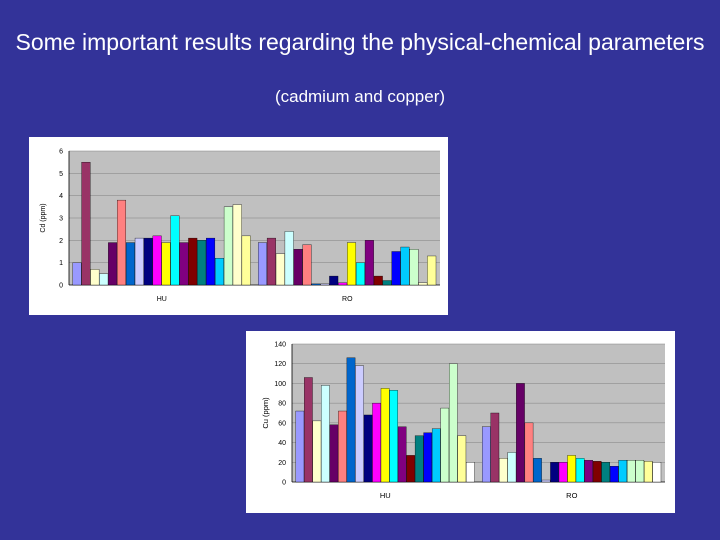 This screenshot has width=720, height=540. What do you see at coordinates (347, 299) in the screenshot?
I see `cd-category-label: RO` at bounding box center [347, 299].